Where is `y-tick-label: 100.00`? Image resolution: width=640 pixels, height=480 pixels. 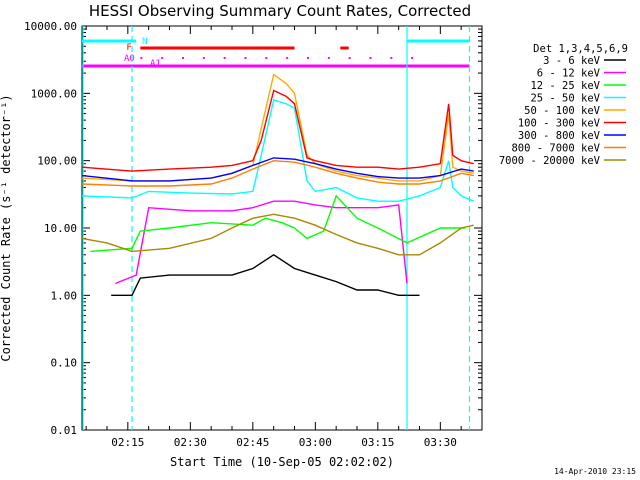 y-tick-label: 100.00 is located at coordinates (57, 161).